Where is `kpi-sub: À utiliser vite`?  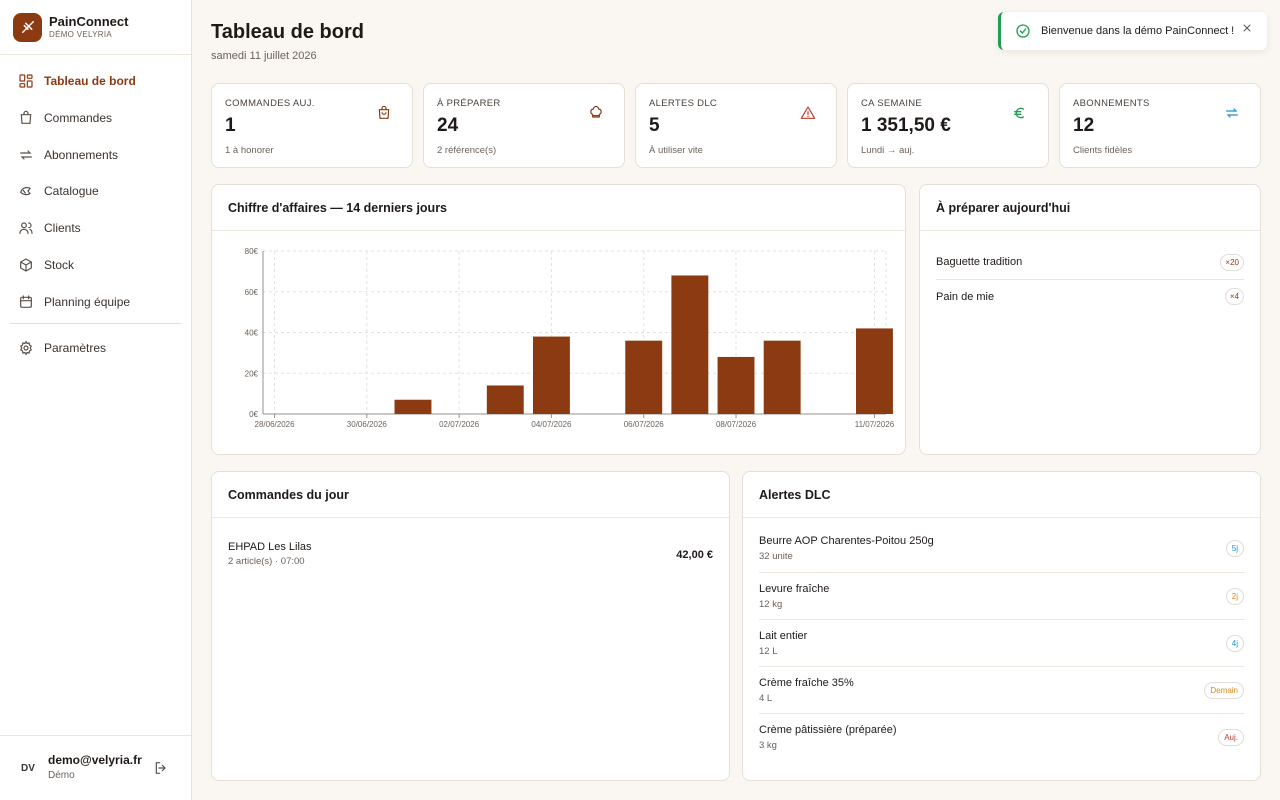
kpi-sub: À utiliser vite is located at coordinates (676, 150).